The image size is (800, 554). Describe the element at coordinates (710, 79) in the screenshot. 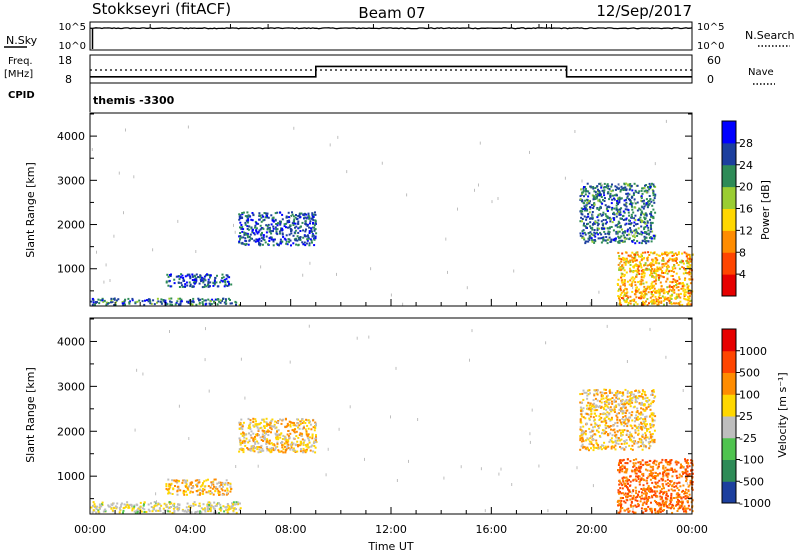

I see `nave-tick-low: 0` at that location.